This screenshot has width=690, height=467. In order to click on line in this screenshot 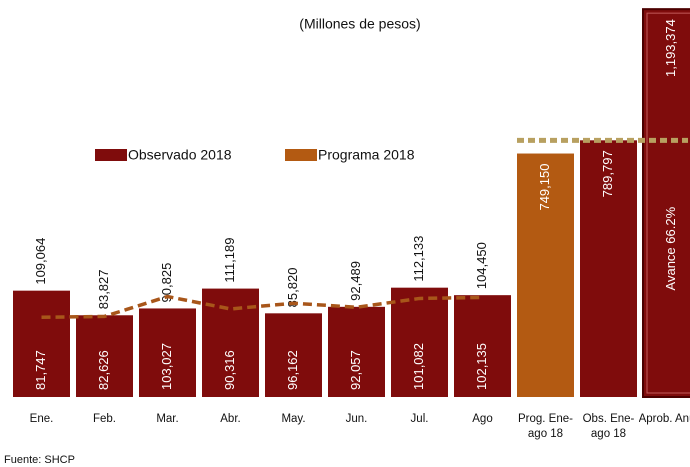, I will do `click(262, 307)`.